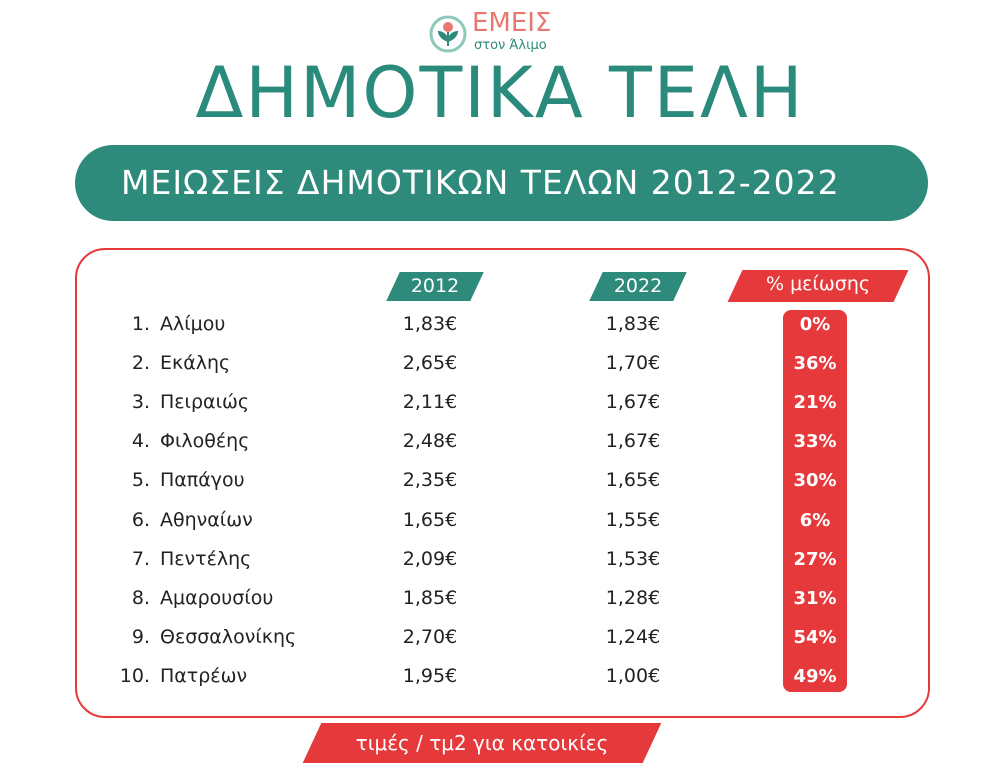  Describe the element at coordinates (430, 363) in the screenshot. I see `value-2012: 2,65€` at that location.